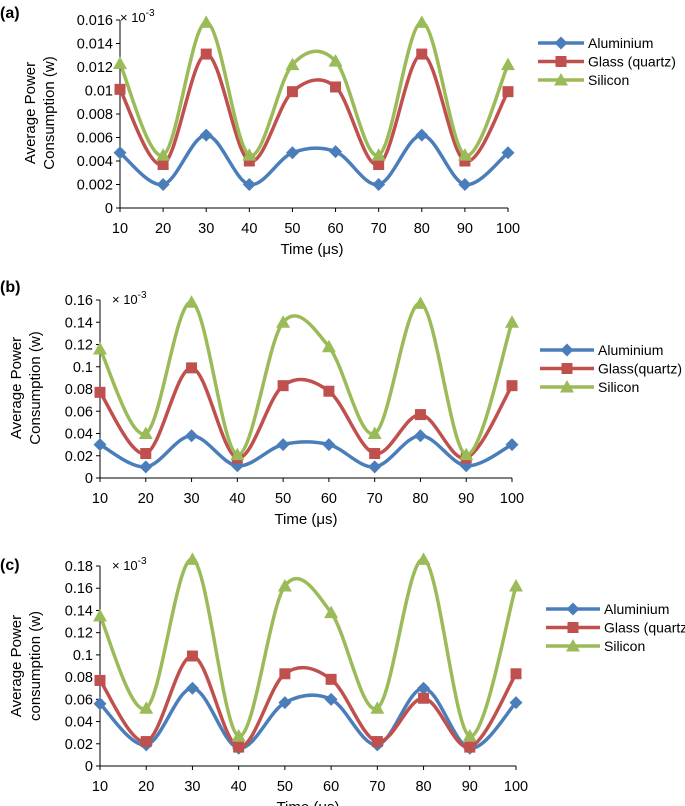 The image size is (685, 806). I want to click on chart-a-y-tick-label: 0.008, so click(95, 115).